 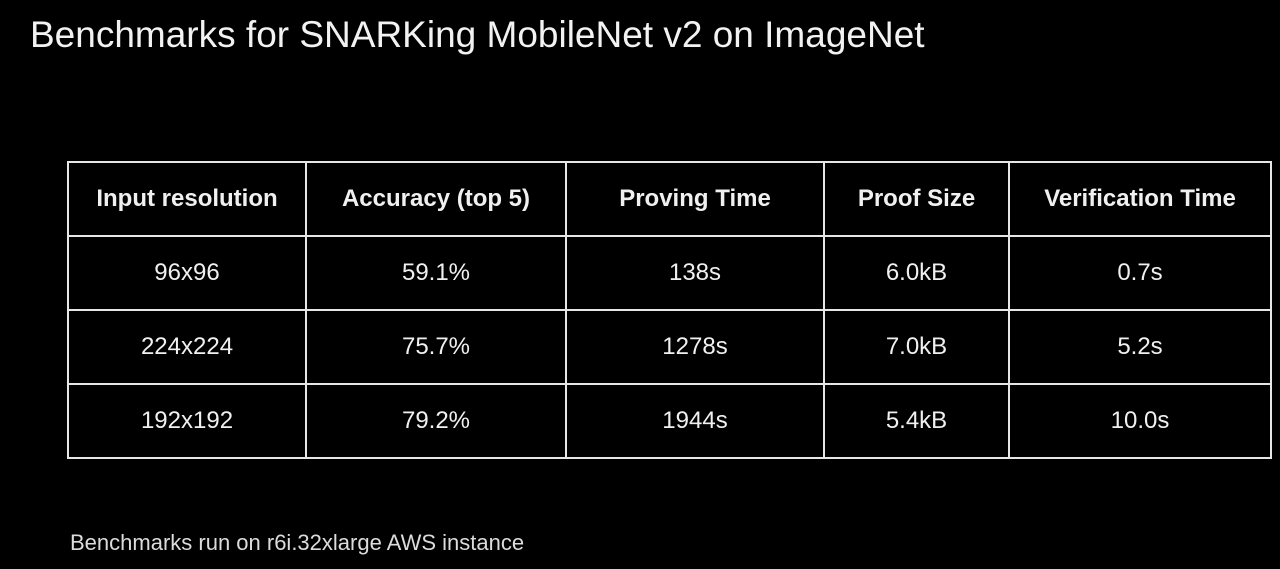 What do you see at coordinates (916, 347) in the screenshot?
I see `table-cell: 7.0kB` at bounding box center [916, 347].